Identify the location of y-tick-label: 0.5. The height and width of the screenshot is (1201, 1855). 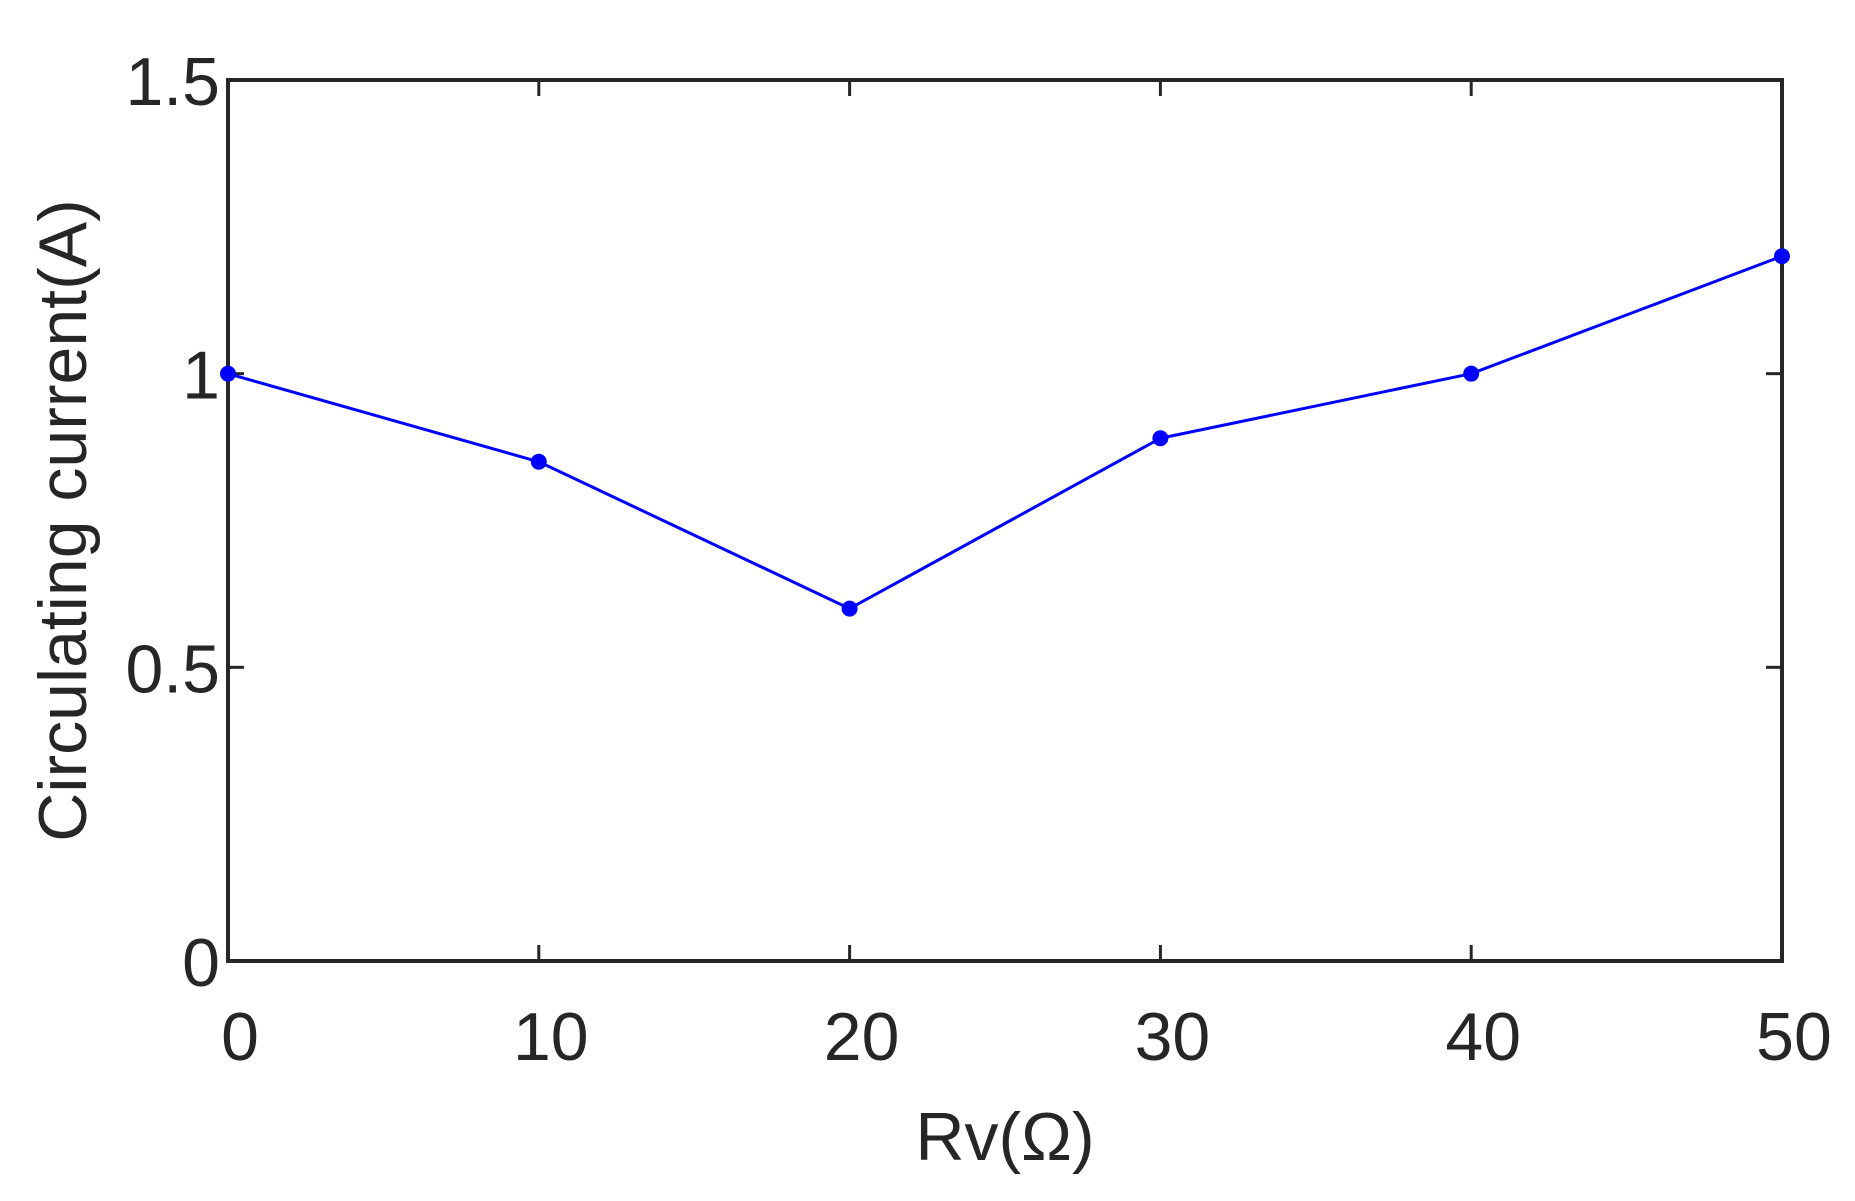
(172, 669).